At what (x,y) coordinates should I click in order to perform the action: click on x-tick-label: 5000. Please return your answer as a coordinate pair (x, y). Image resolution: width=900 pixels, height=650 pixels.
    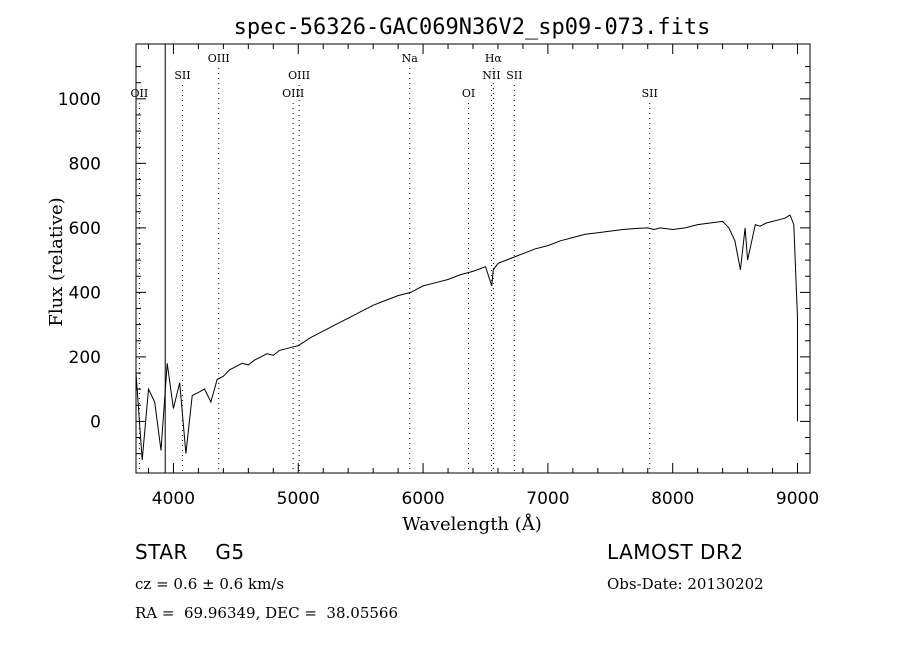
    Looking at the image, I should click on (298, 499).